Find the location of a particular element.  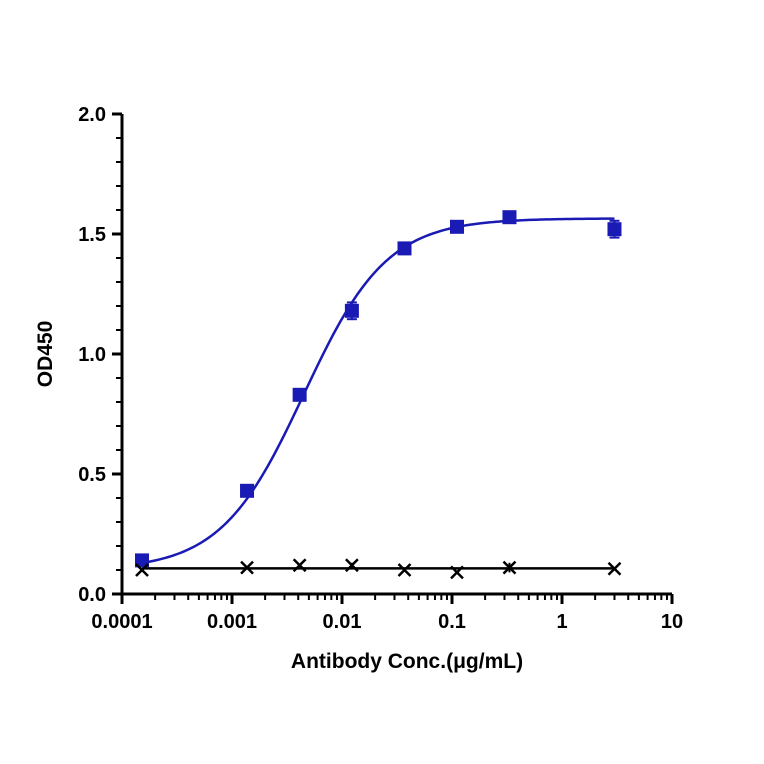

x-tick-label: 0.01 is located at coordinates (342, 622).